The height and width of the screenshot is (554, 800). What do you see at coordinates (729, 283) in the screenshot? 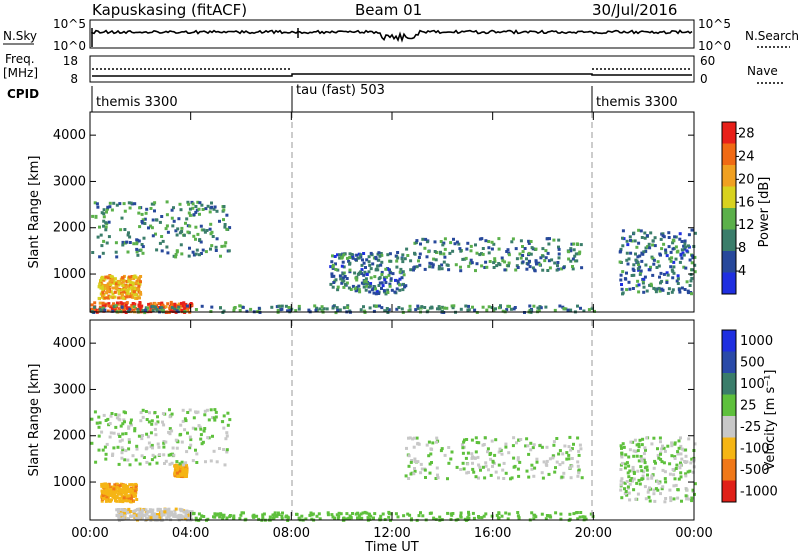
I see `colorbar-swatch` at bounding box center [729, 283].